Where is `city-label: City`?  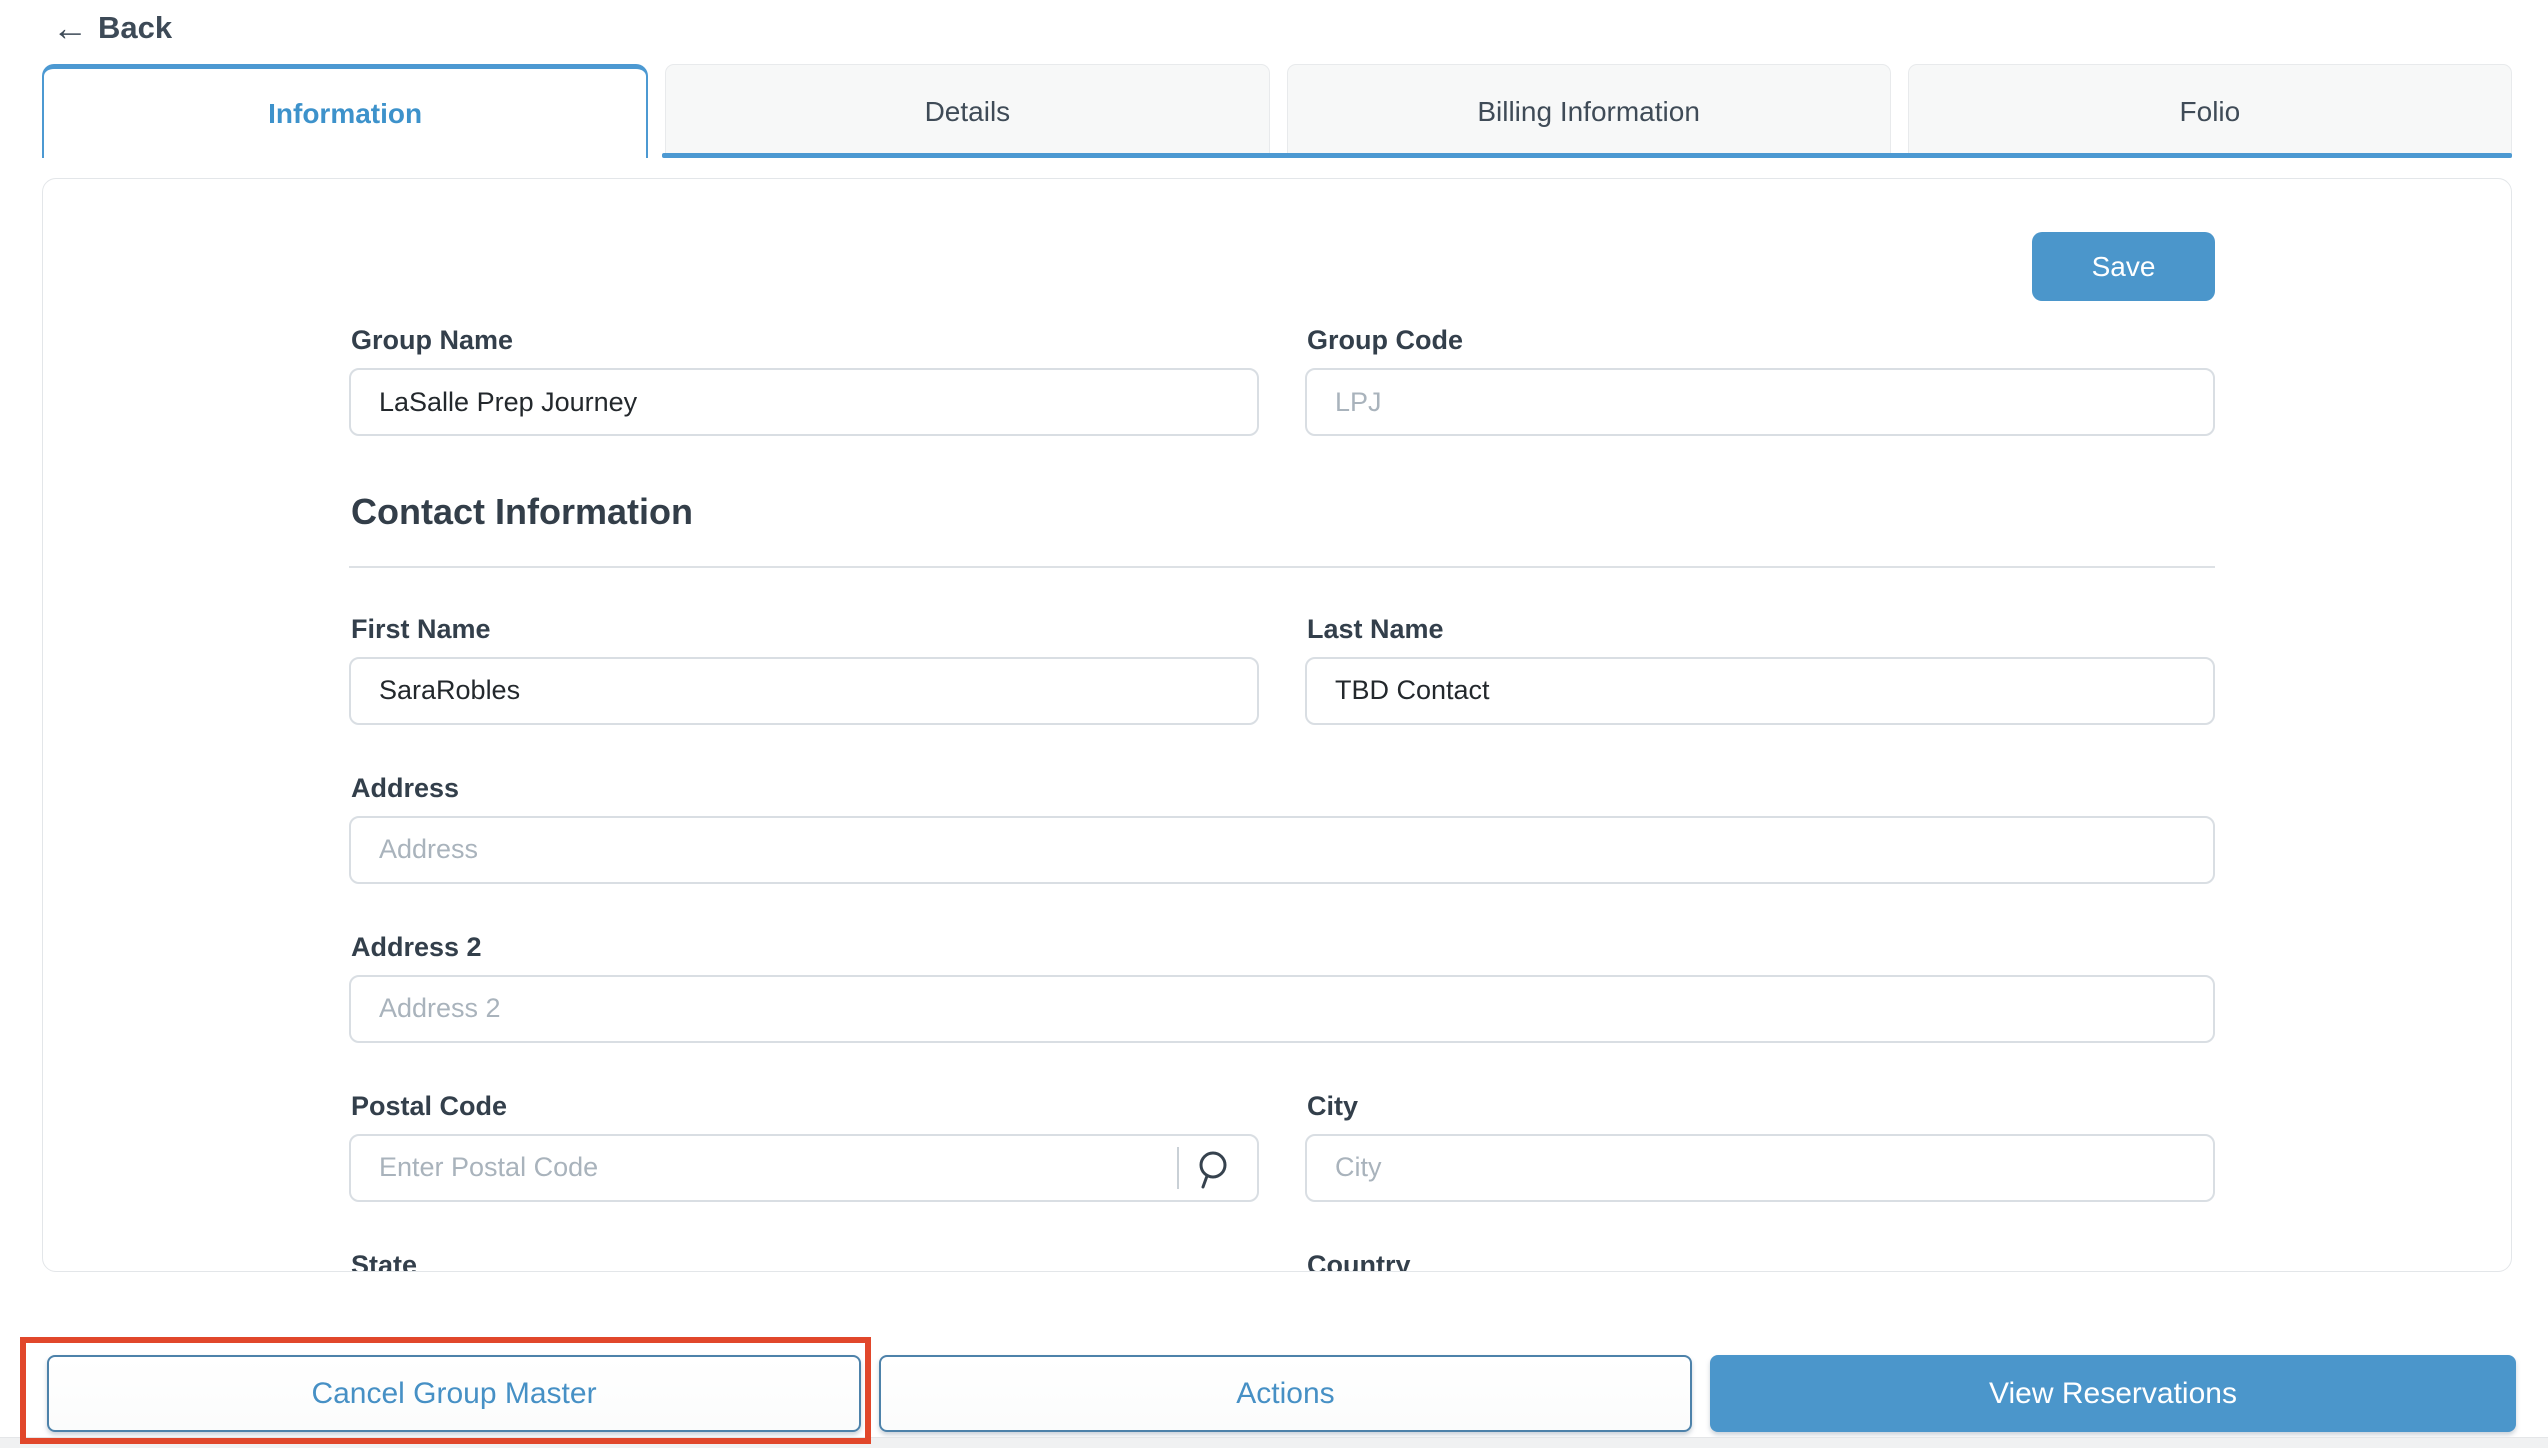 city-label: City is located at coordinates (1333, 1105).